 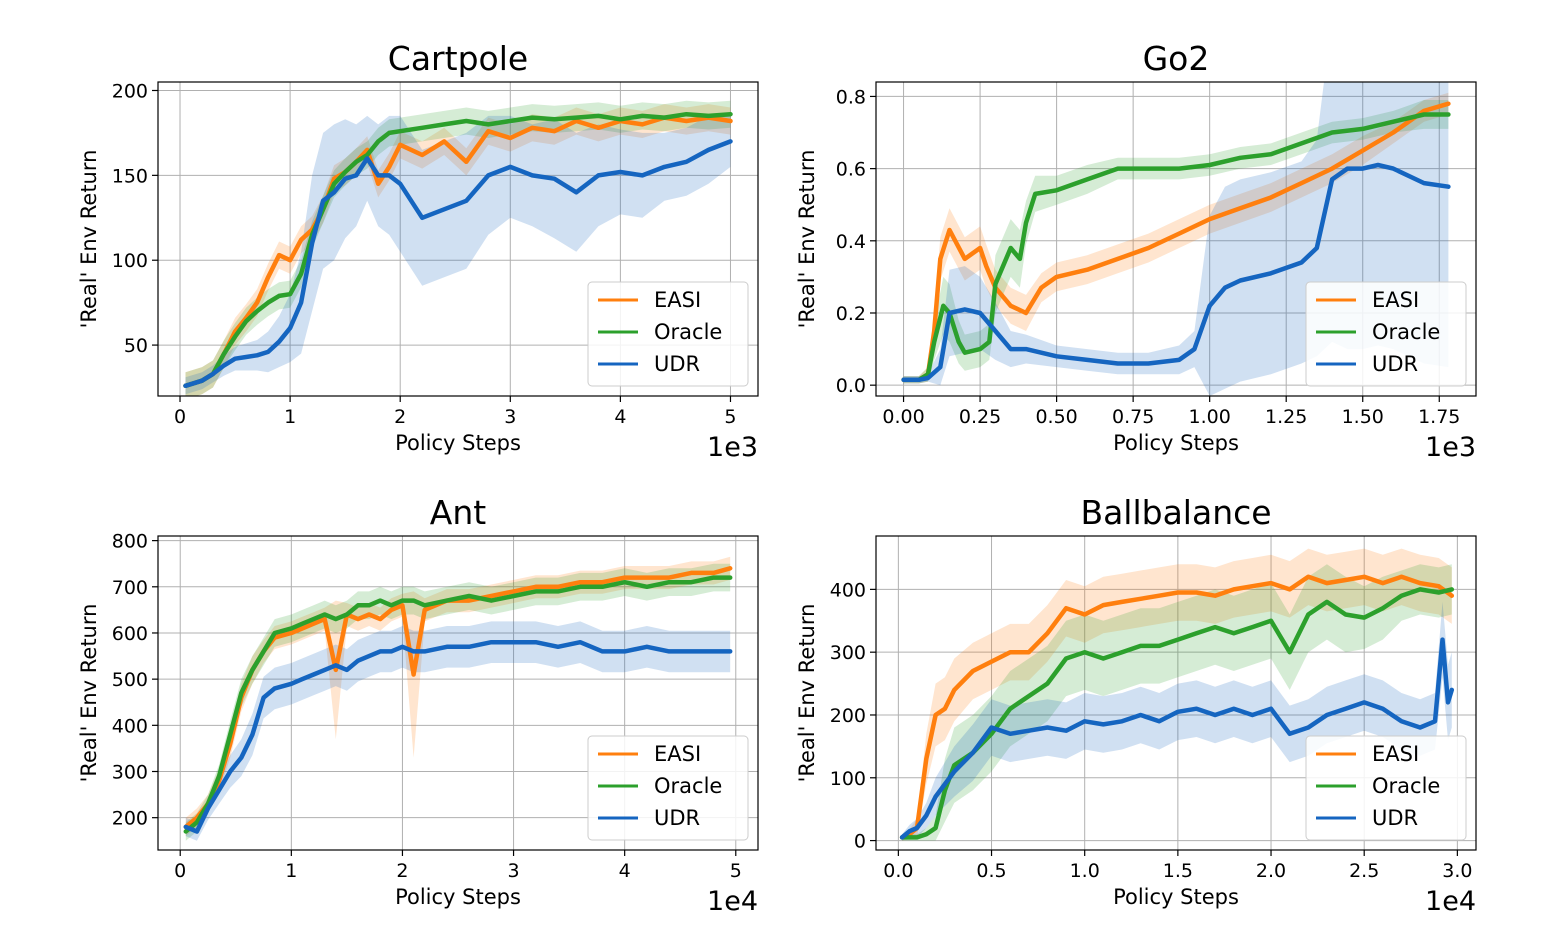 What do you see at coordinates (1133, 417) in the screenshot?
I see `x-tick-label: 0.75` at bounding box center [1133, 417].